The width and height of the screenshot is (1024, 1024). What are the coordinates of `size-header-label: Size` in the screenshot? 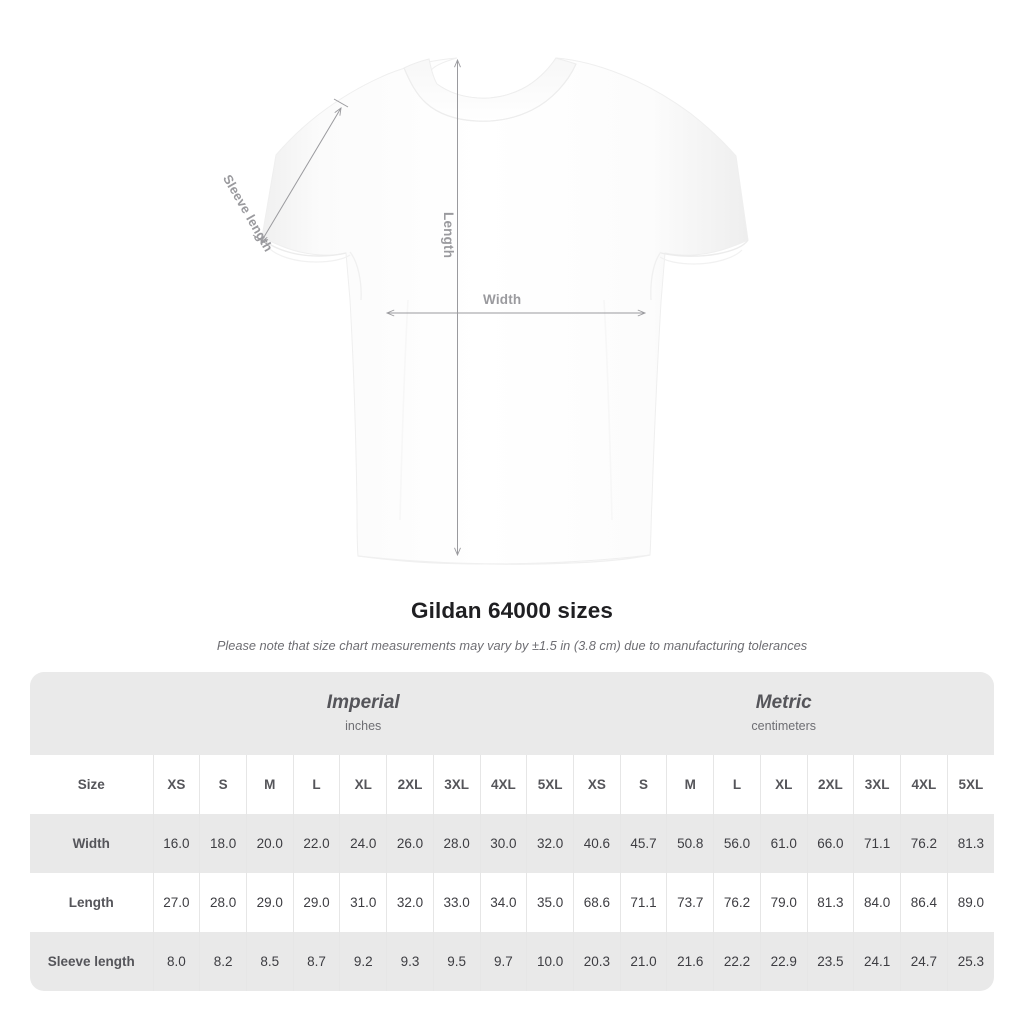 It's located at (91, 784).